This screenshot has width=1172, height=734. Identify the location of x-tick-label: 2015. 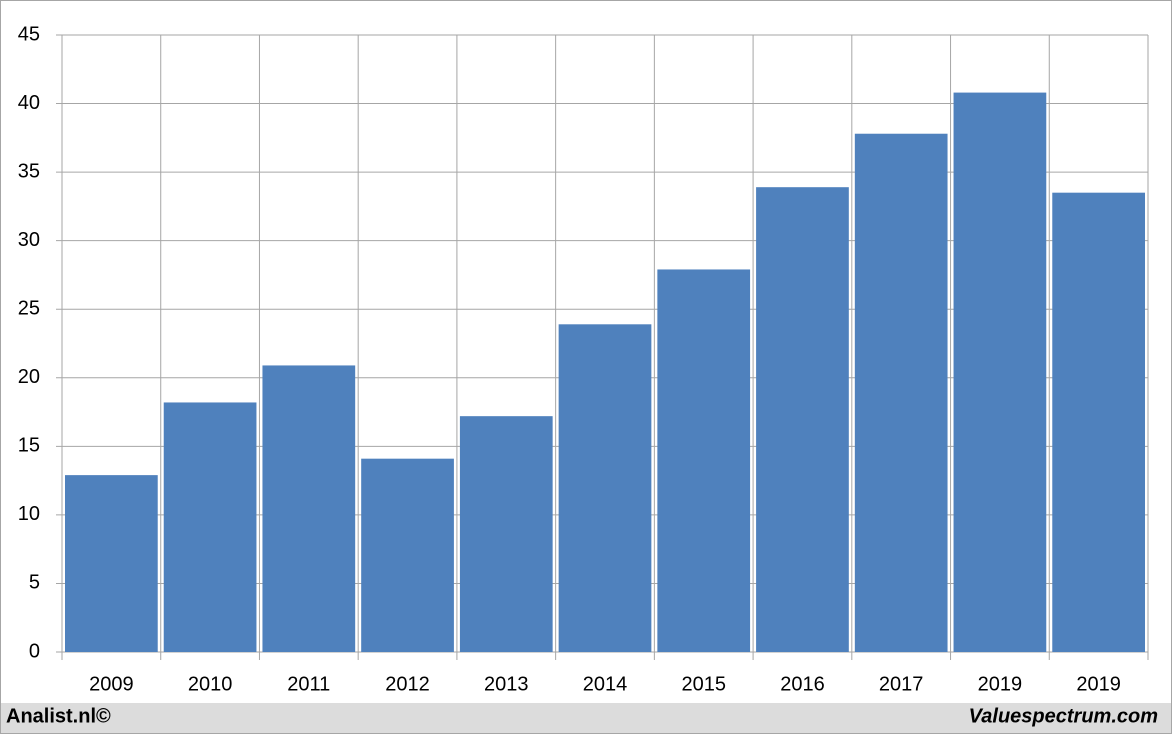
(703, 684).